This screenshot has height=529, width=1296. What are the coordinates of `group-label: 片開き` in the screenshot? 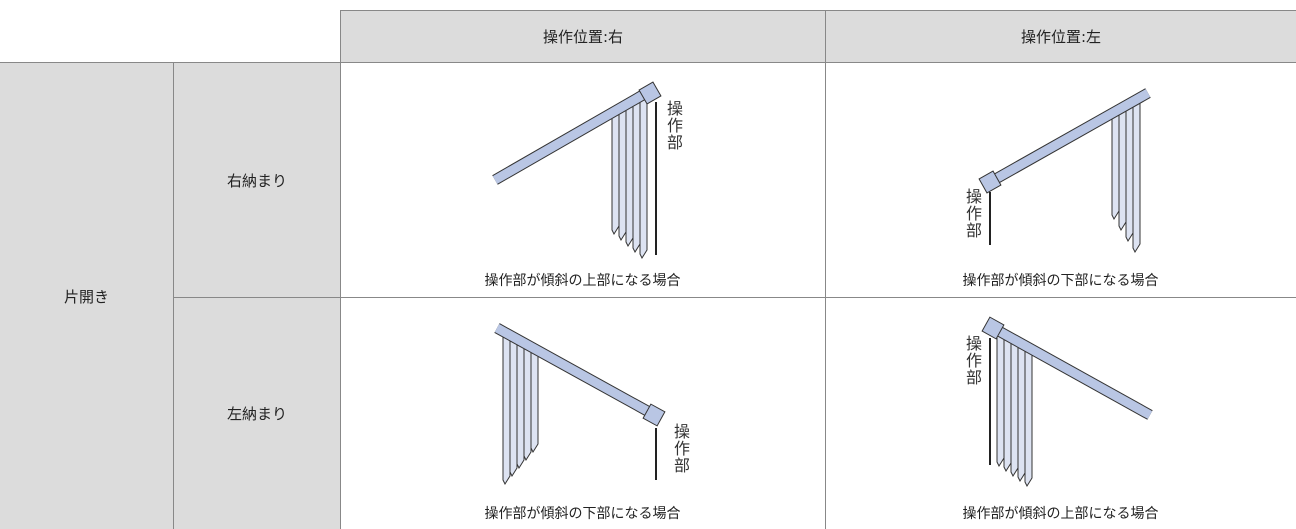 It's located at (86, 295).